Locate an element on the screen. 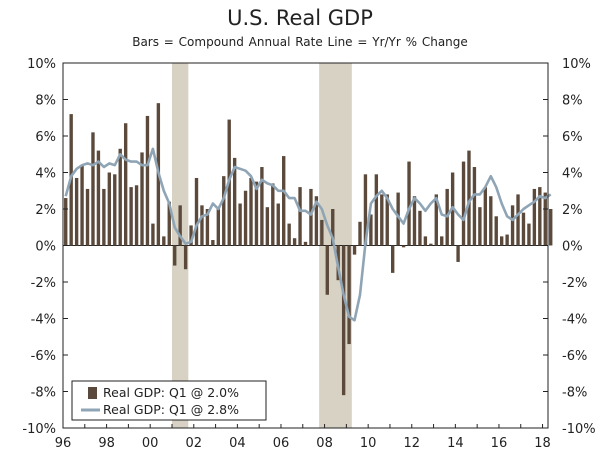 The width and height of the screenshot is (600, 459). y-tick-label-right: 8% is located at coordinates (572, 101).